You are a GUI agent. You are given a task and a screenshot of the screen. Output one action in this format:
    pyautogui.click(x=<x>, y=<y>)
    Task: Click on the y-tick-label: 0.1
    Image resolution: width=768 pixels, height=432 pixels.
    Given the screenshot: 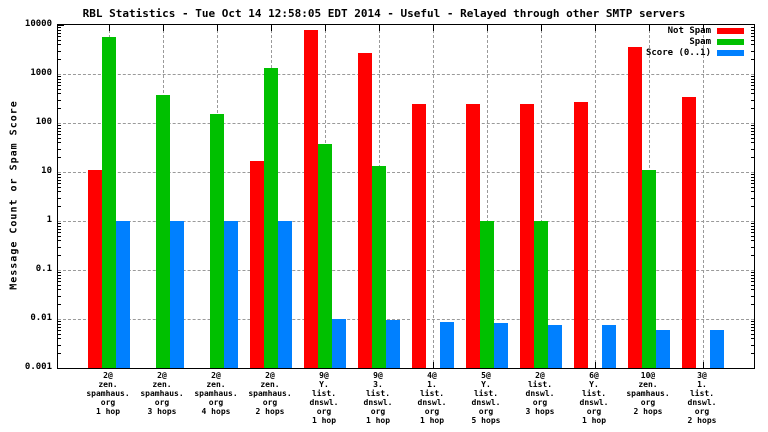 What is the action you would take?
    pyautogui.click(x=43, y=269)
    